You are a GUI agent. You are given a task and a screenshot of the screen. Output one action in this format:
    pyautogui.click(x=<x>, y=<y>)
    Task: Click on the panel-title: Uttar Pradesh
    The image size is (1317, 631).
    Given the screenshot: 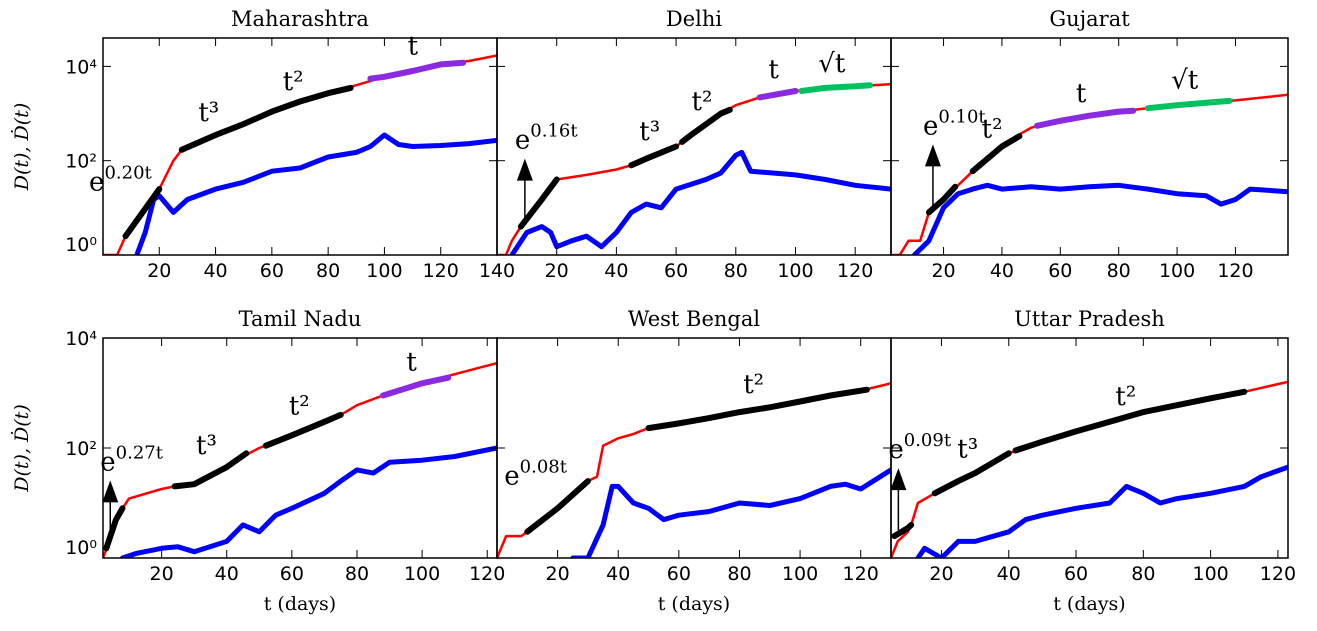 What is the action you would take?
    pyautogui.click(x=1089, y=319)
    